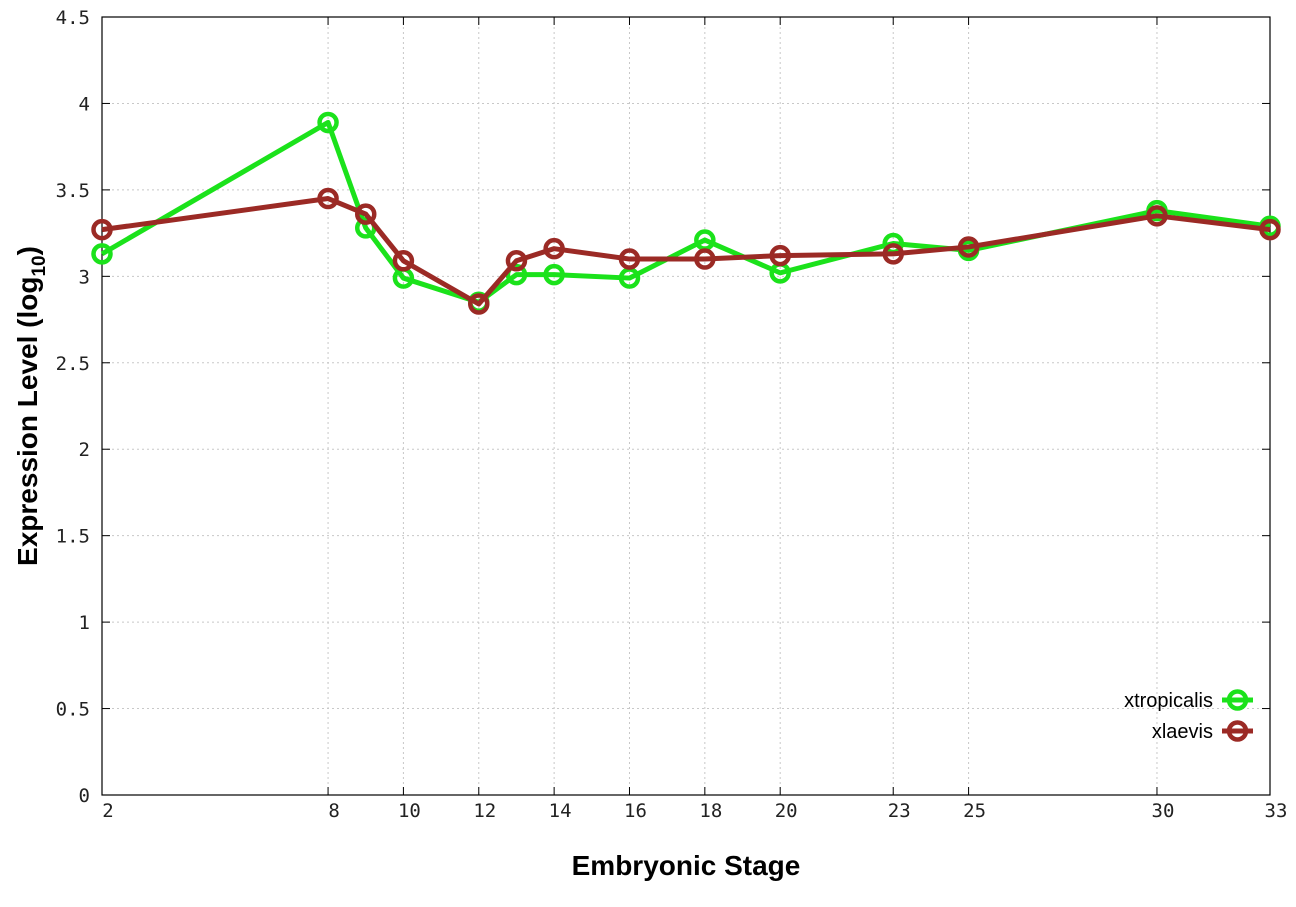 This screenshot has height=907, width=1296. I want to click on x-tick-label: 33, so click(1276, 811).